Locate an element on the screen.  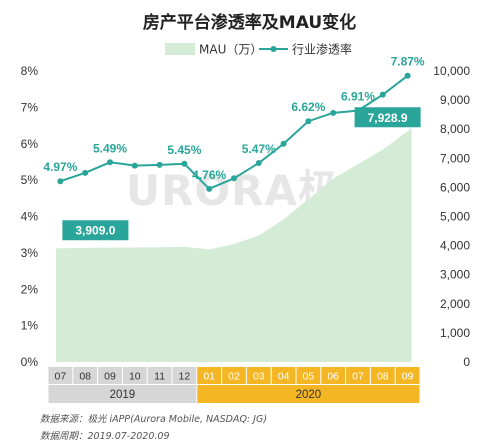
x-tick-label: 02 is located at coordinates (234, 377).